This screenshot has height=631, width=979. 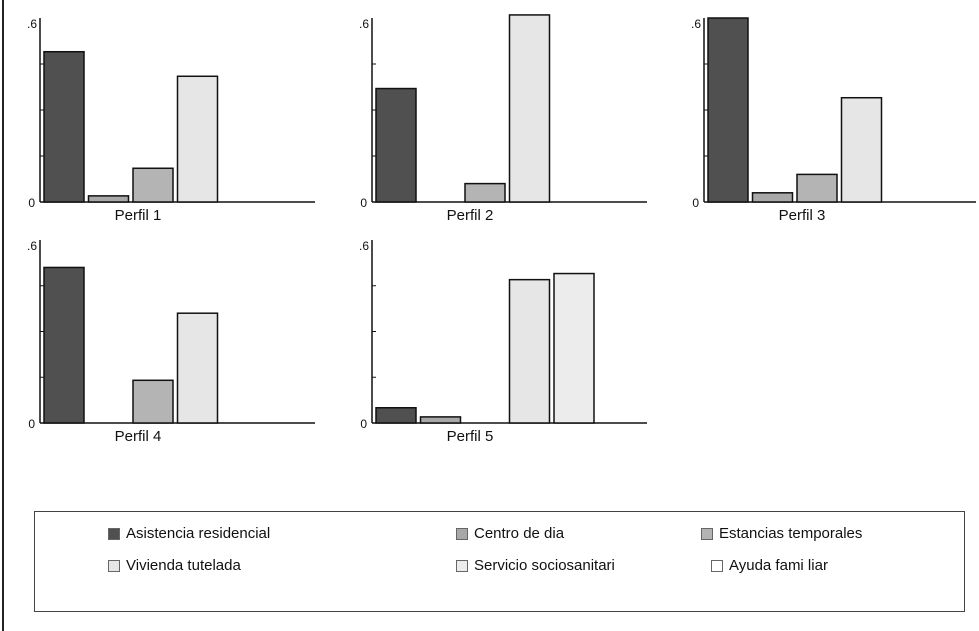 What do you see at coordinates (183, 565) in the screenshot?
I see `legend-label: Vivienda tutelada` at bounding box center [183, 565].